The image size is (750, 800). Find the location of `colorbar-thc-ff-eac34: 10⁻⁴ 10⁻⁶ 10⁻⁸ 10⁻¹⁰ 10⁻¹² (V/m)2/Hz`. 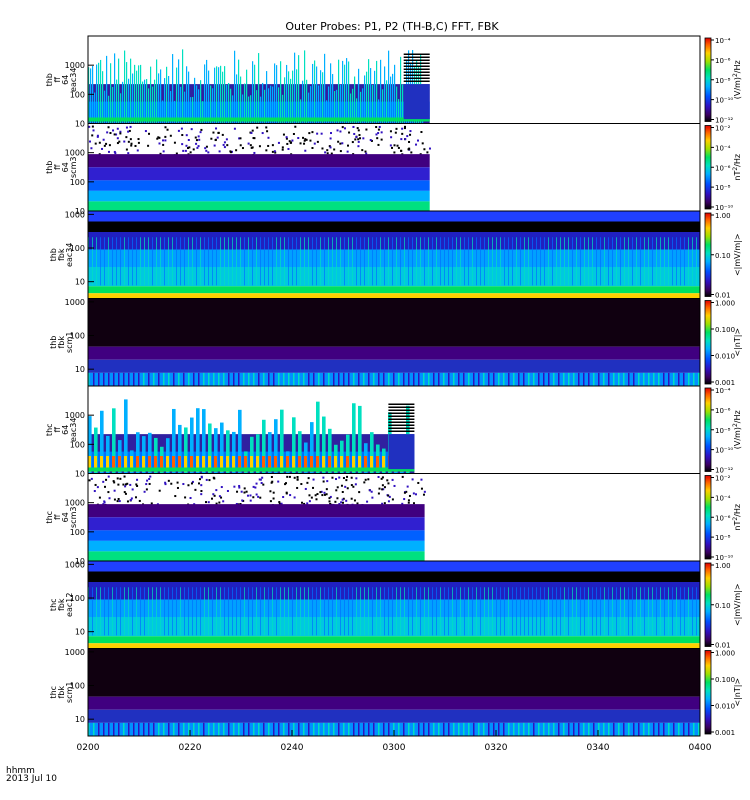

colorbar-thc-ff-eac34: 10⁻⁴ 10⁻⁶ 10⁻⁸ 10⁻¹⁰ 10⁻¹² (V/m)2/Hz is located at coordinates (723, 431).